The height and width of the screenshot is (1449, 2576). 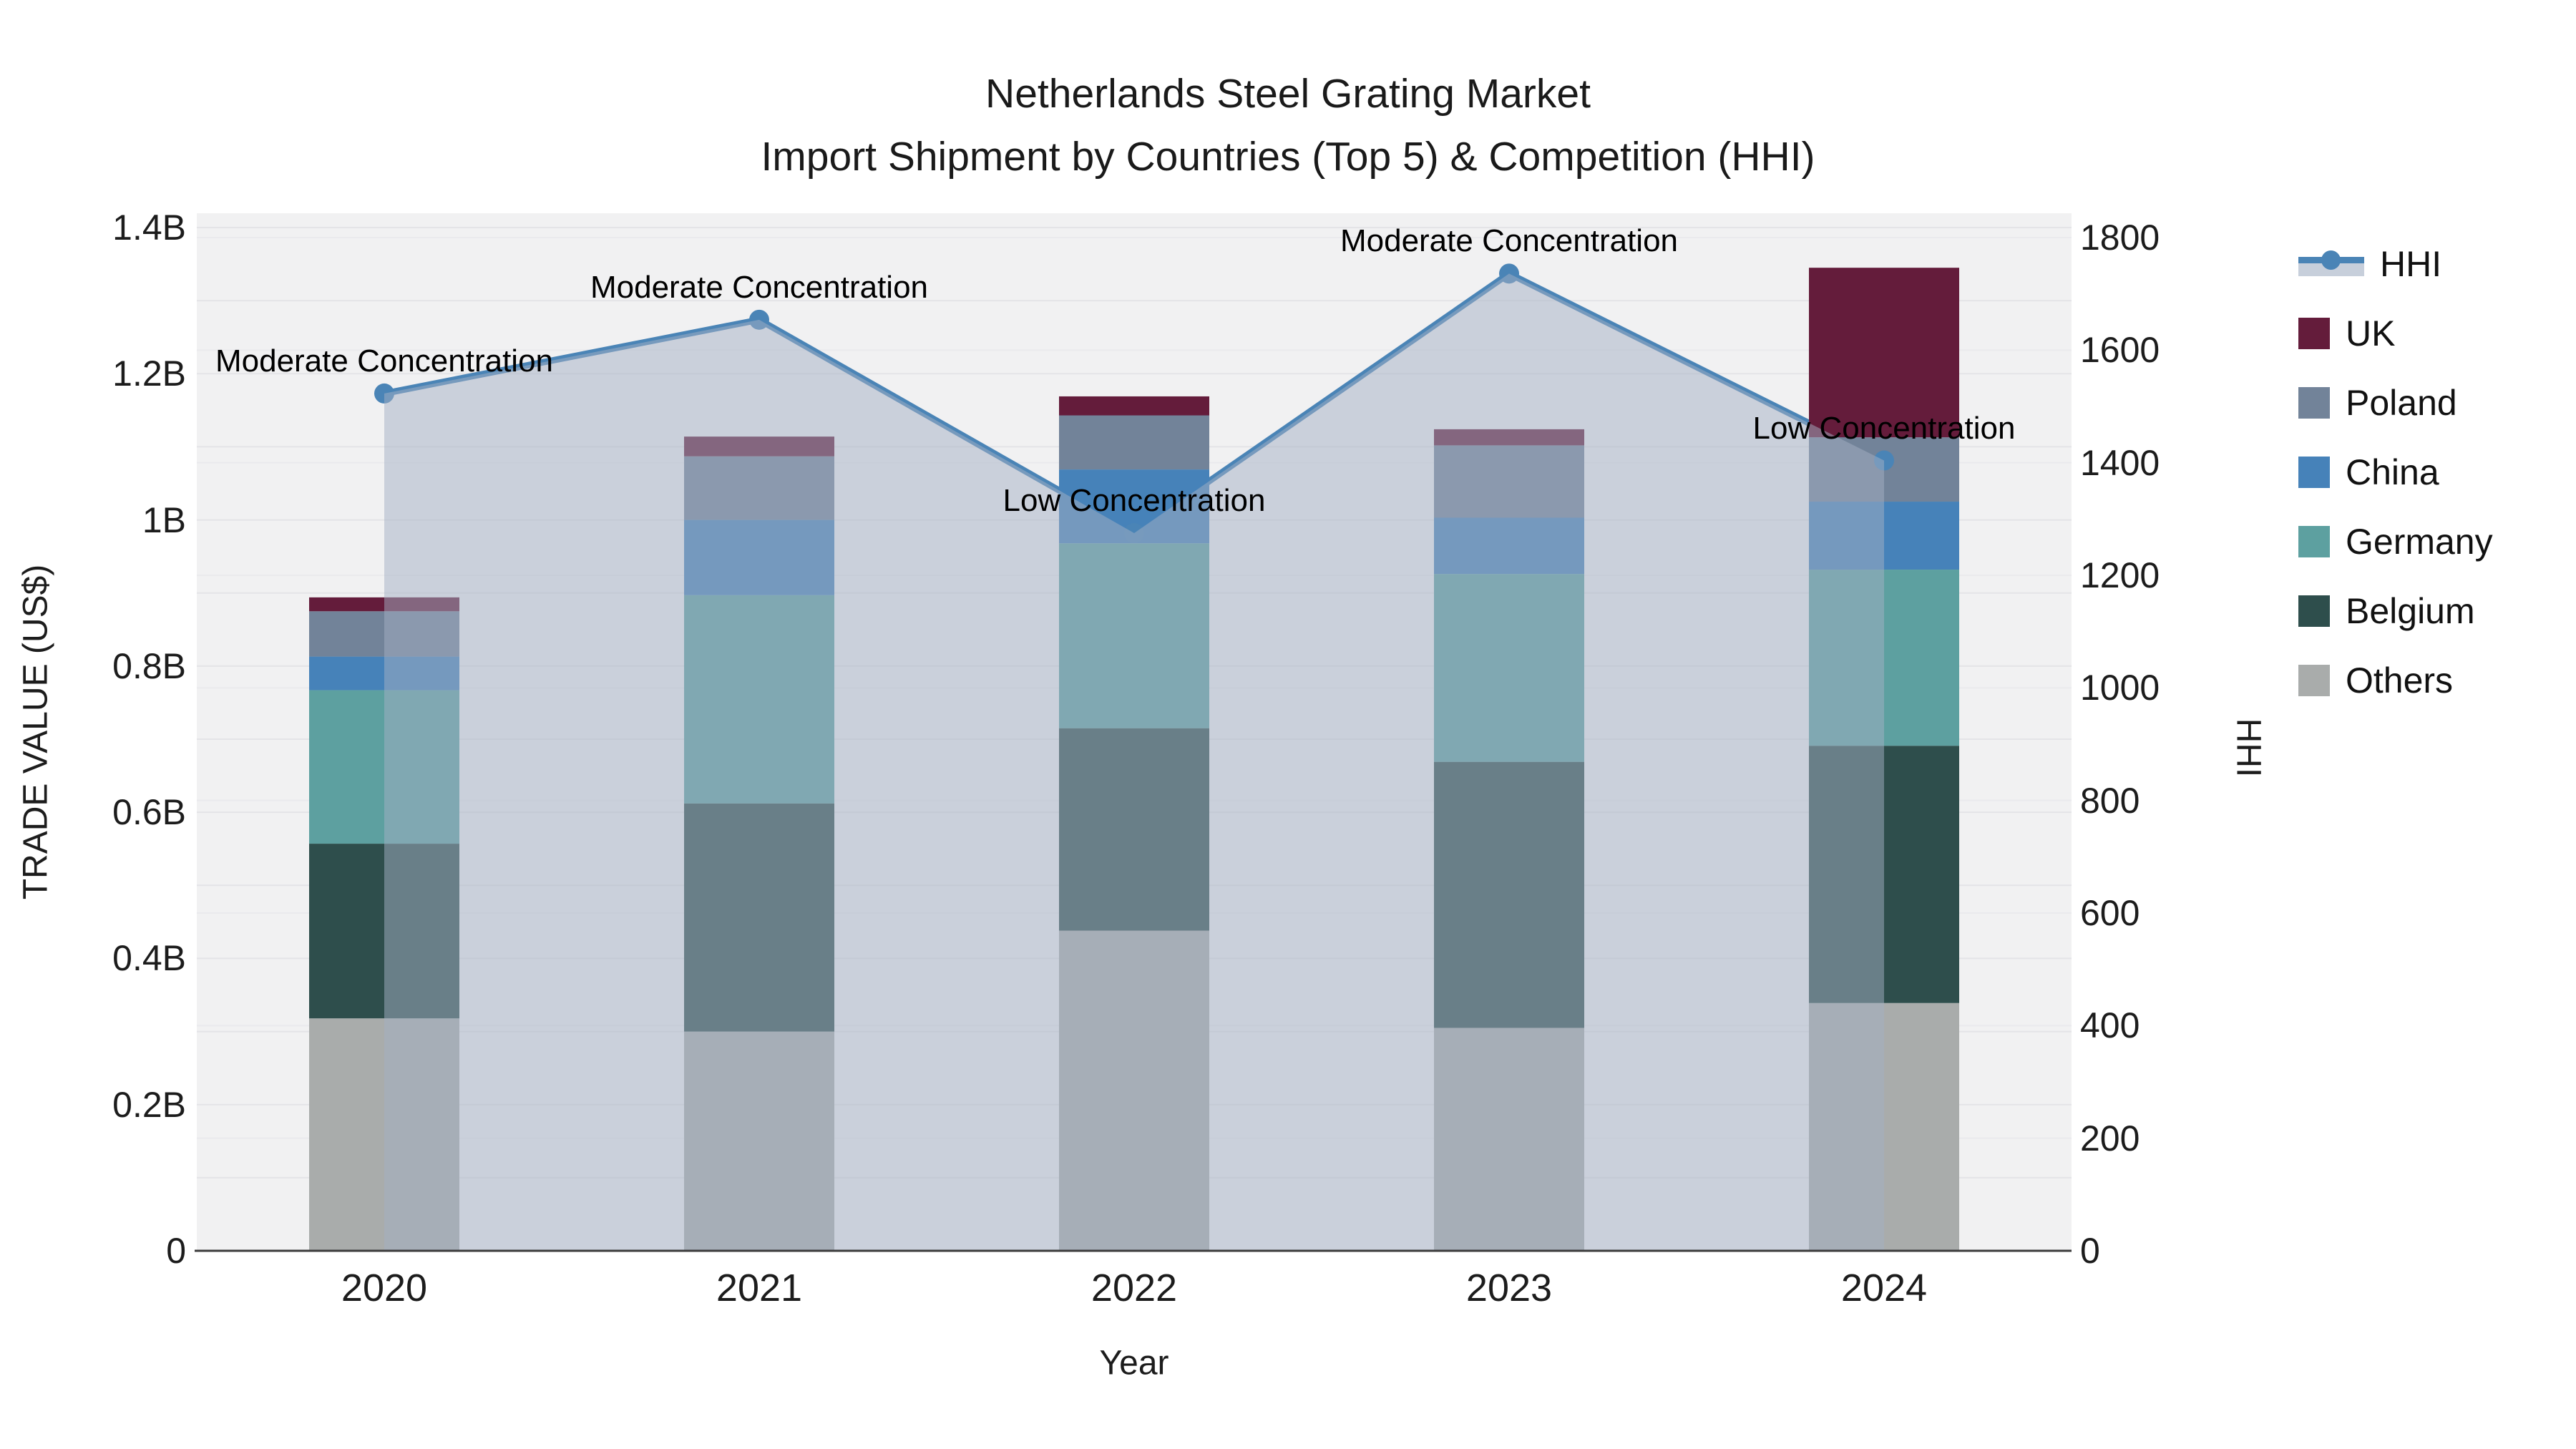 What do you see at coordinates (384, 1288) in the screenshot?
I see `x-tick-2020: 2020` at bounding box center [384, 1288].